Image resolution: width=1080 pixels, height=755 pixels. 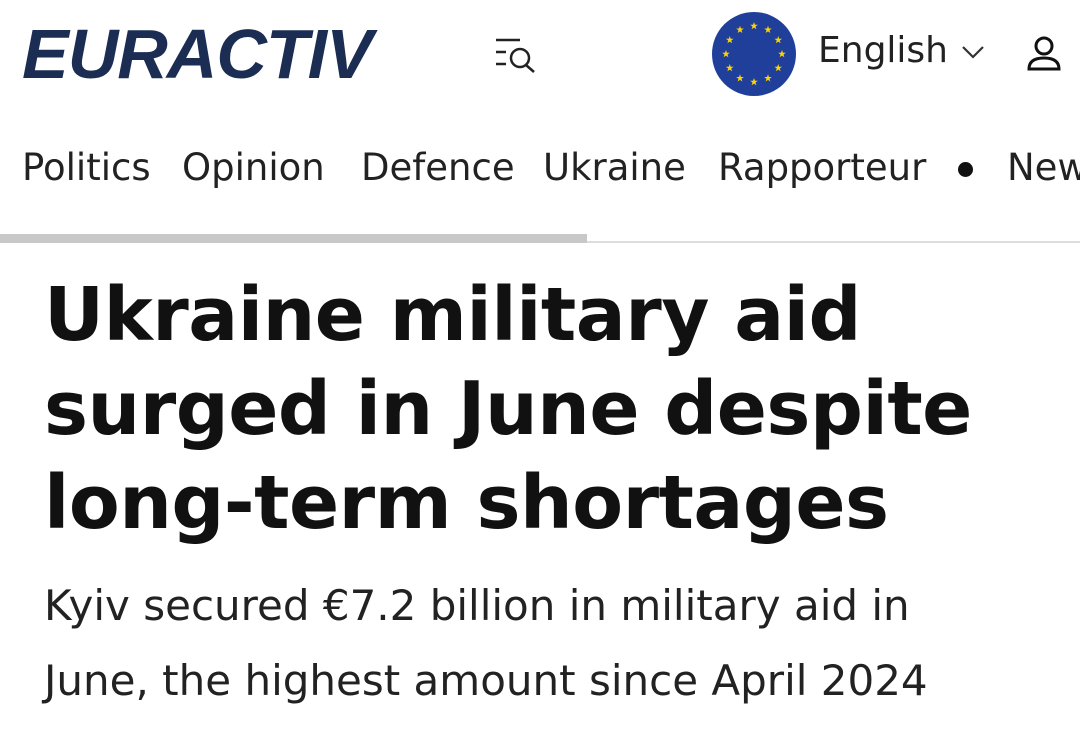 I want to click on headline-line: Ukraine military aid, so click(x=453, y=315).